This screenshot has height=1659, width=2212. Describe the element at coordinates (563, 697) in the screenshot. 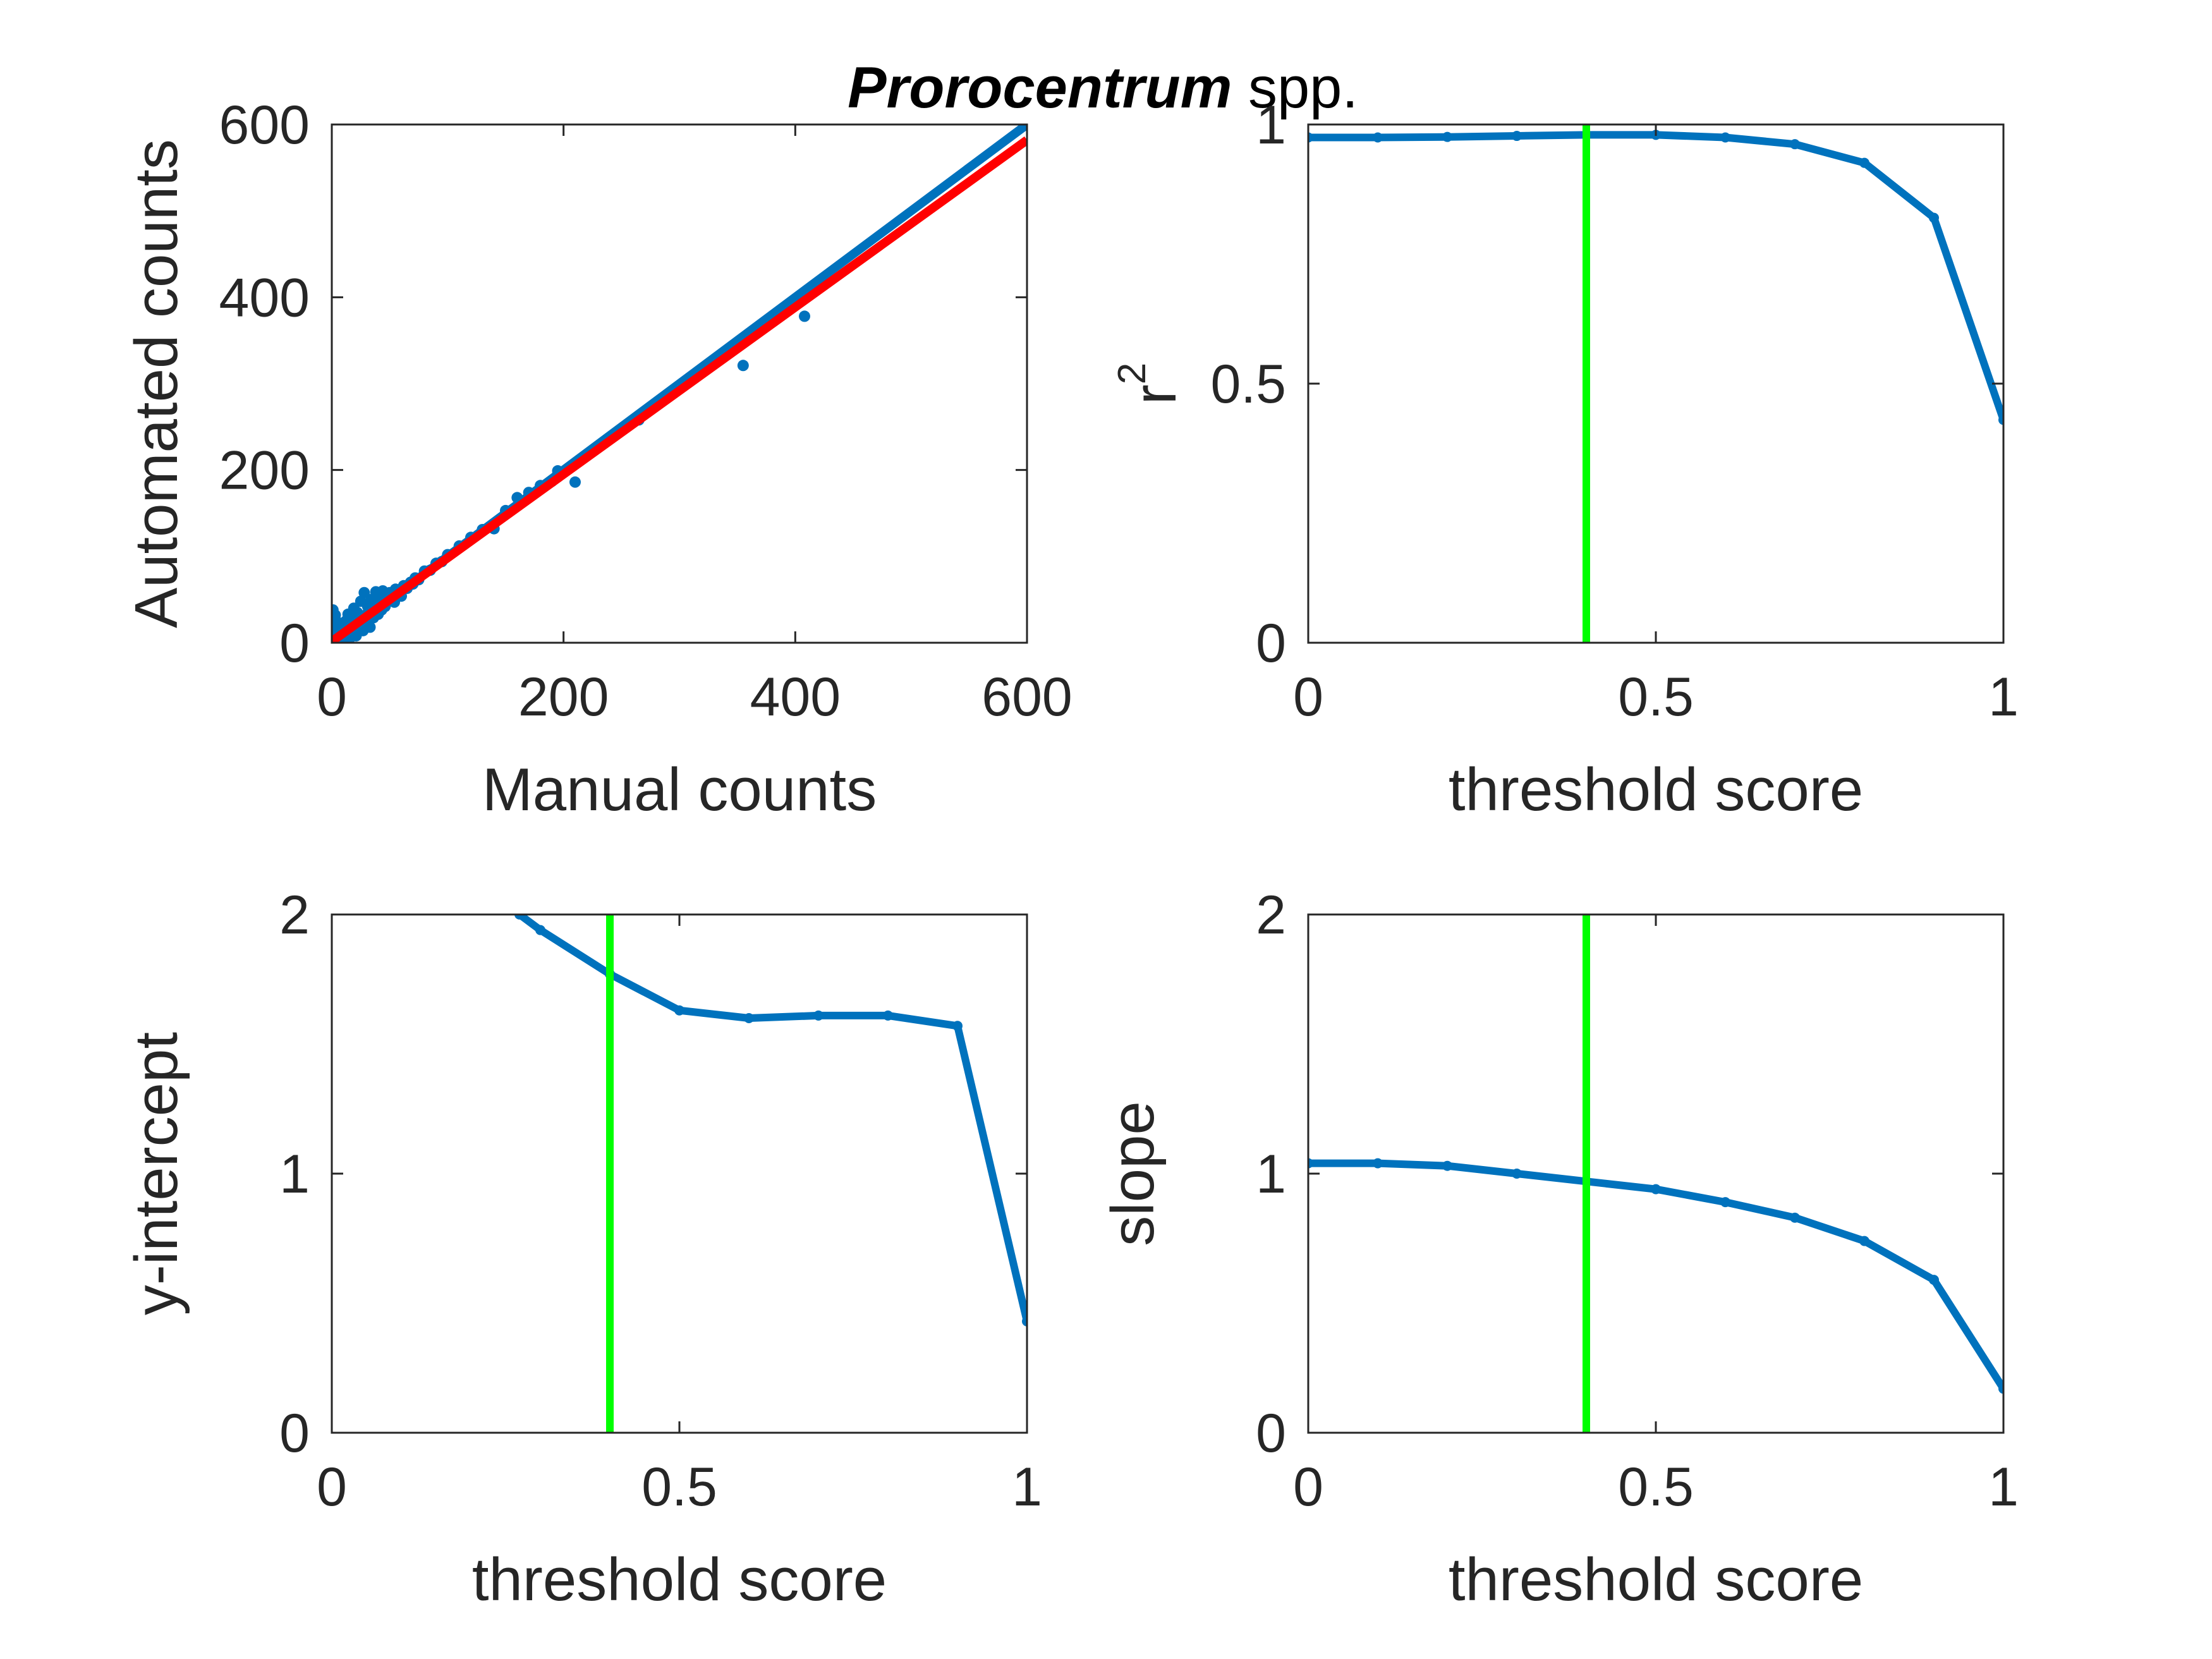

I see `x-tick-label: 200` at that location.